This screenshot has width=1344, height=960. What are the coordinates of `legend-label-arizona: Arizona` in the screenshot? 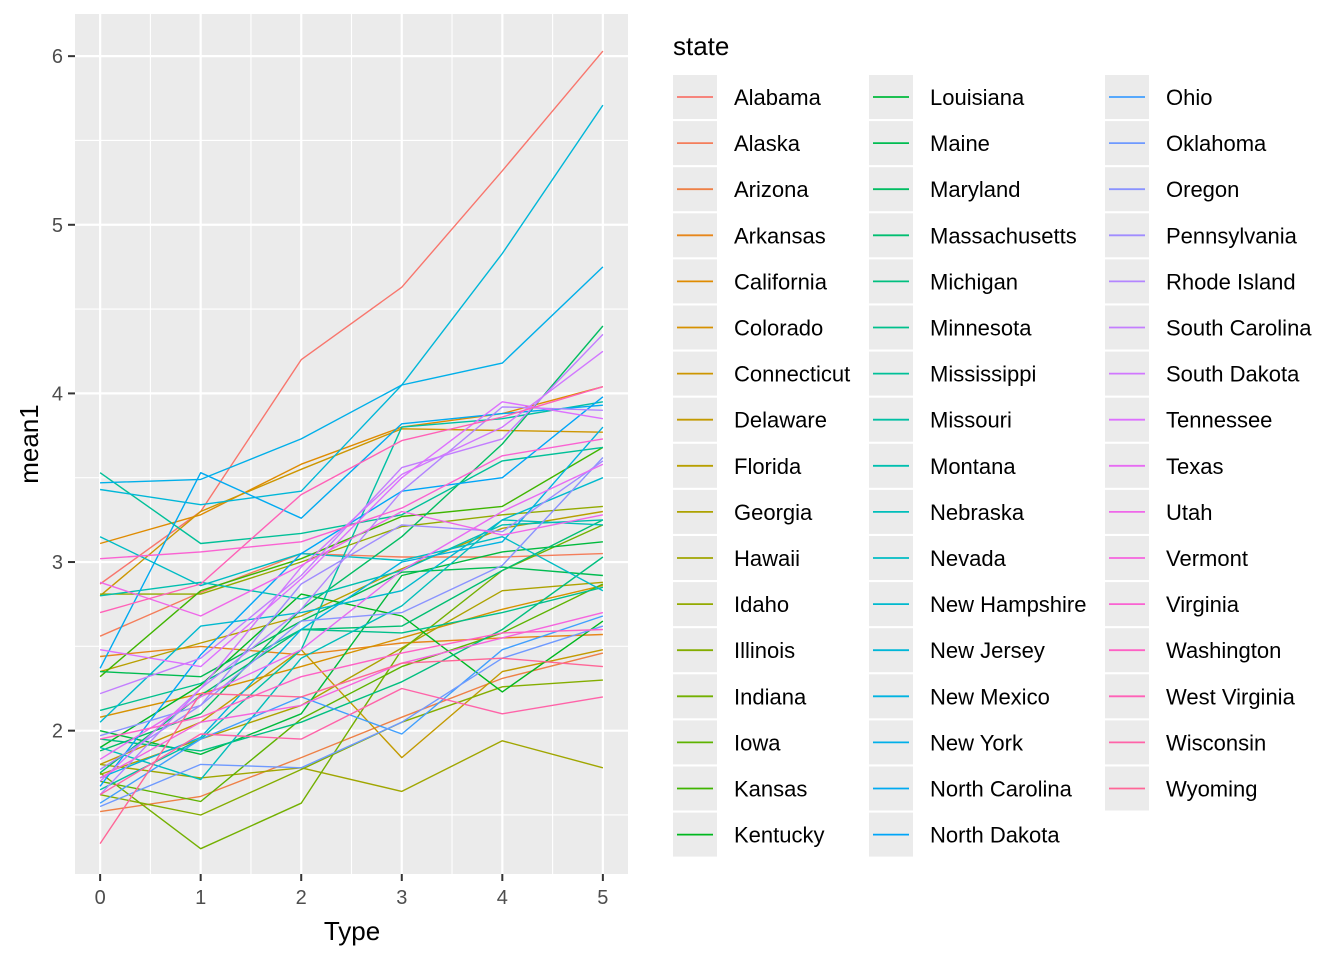 It's located at (771, 189).